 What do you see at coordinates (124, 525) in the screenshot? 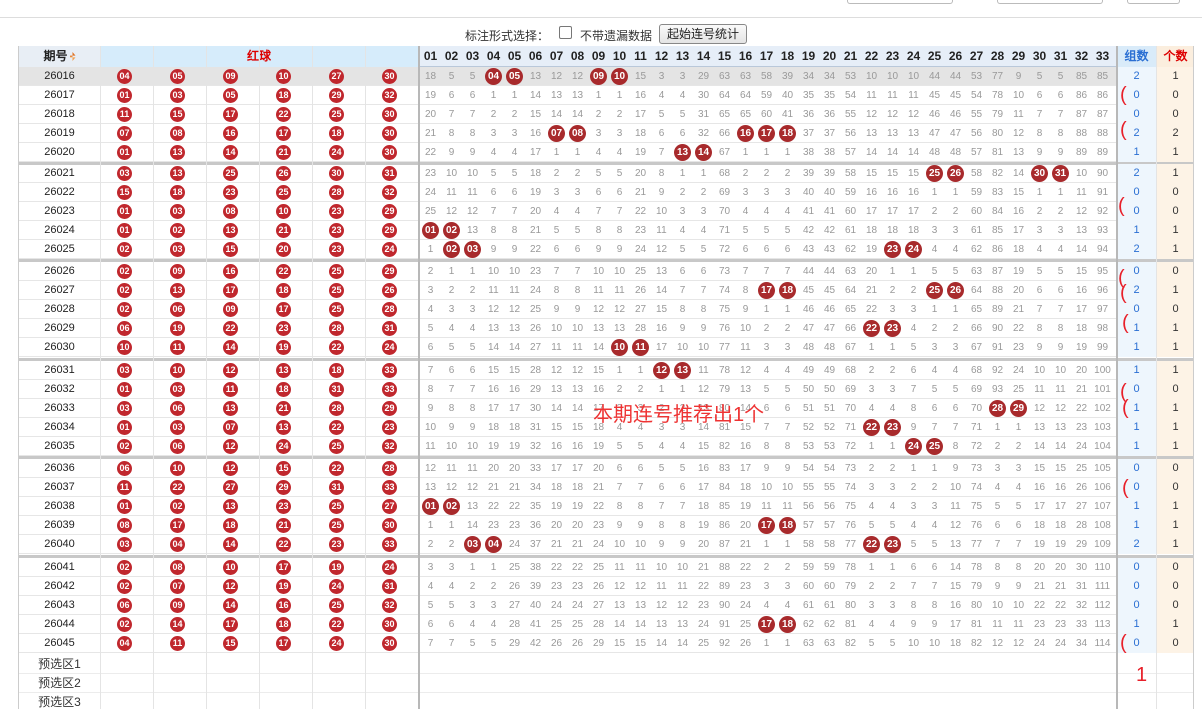
I see `red-ball: 08` at bounding box center [124, 525].